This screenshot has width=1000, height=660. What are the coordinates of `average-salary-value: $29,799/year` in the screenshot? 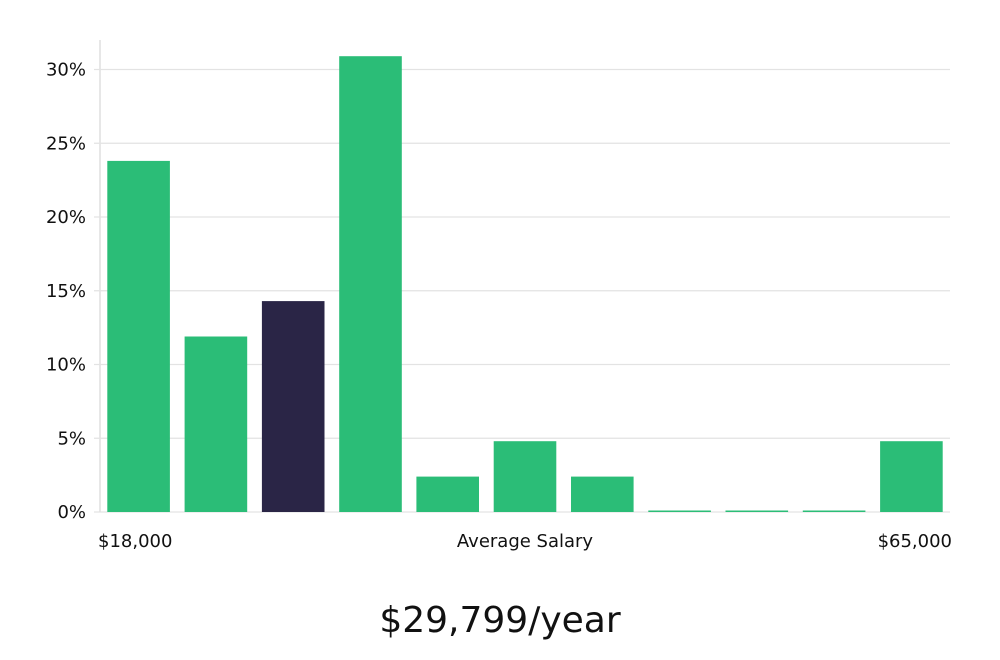 It's located at (500, 620).